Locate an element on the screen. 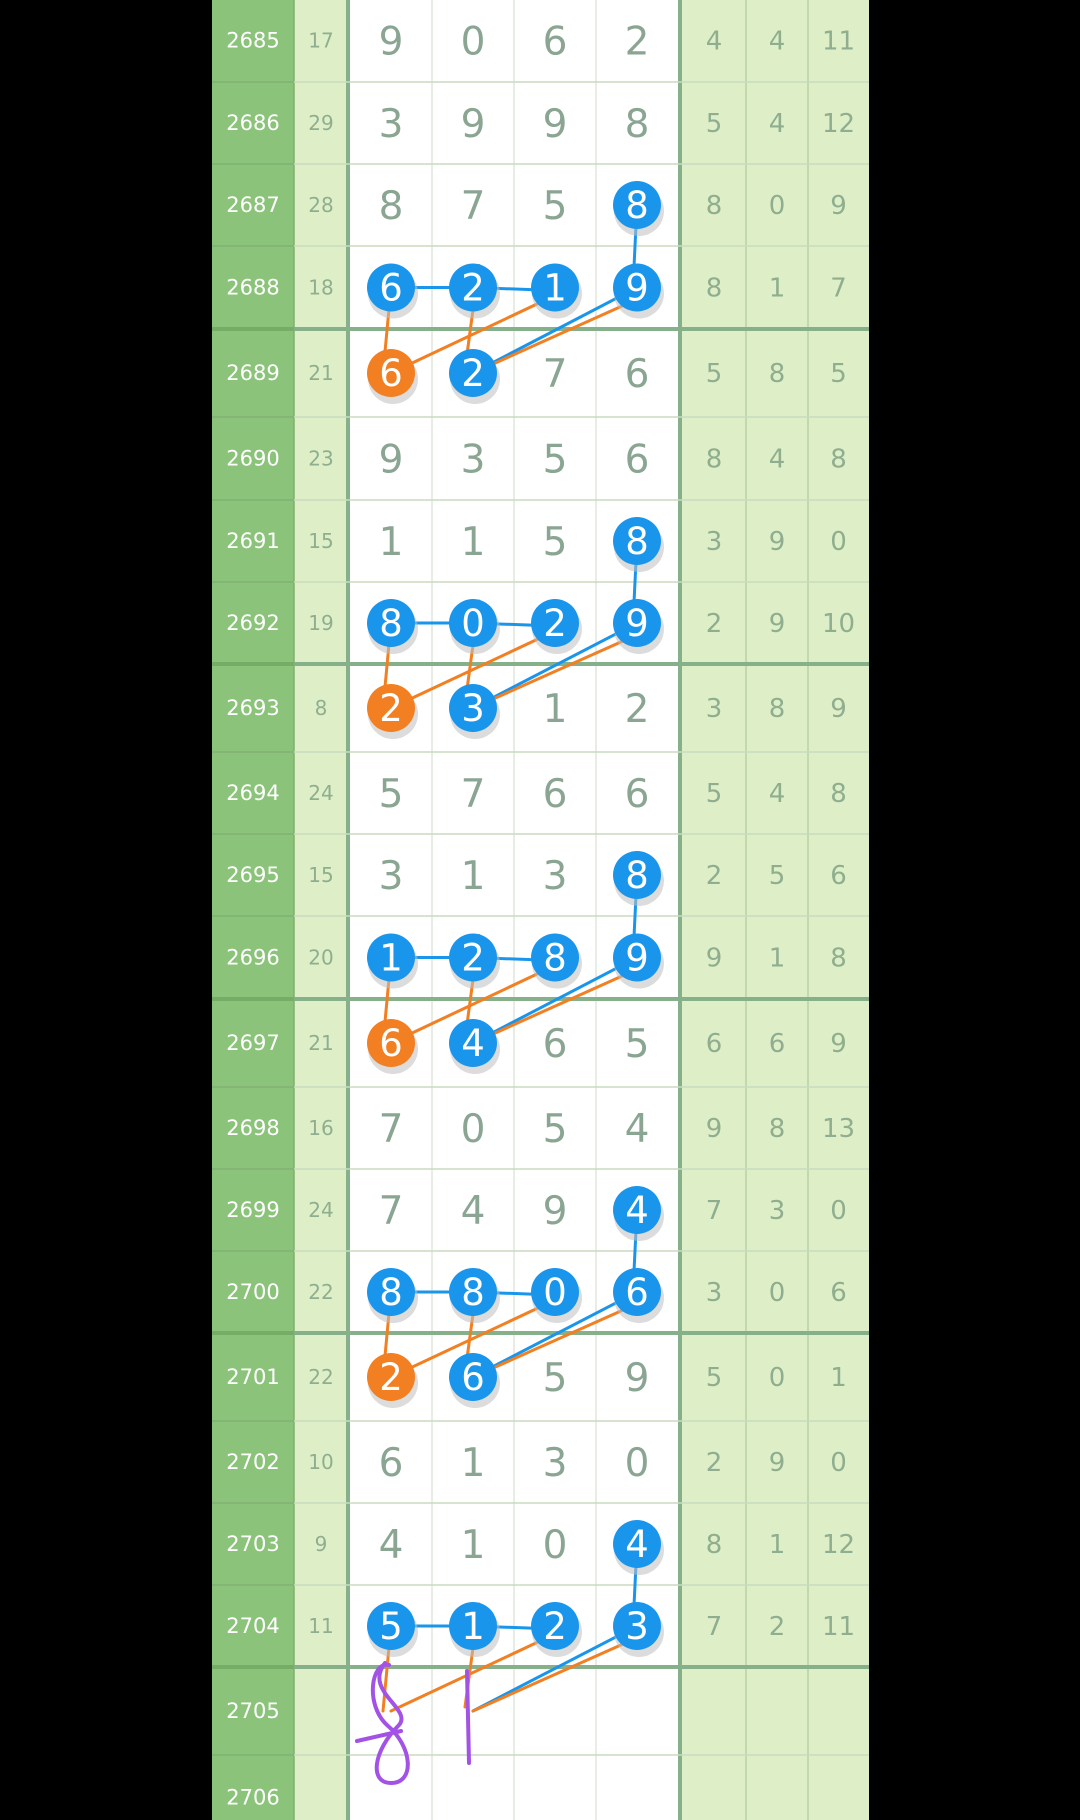 The width and height of the screenshot is (1080, 1820). issue-number: 2685 is located at coordinates (252, 41).